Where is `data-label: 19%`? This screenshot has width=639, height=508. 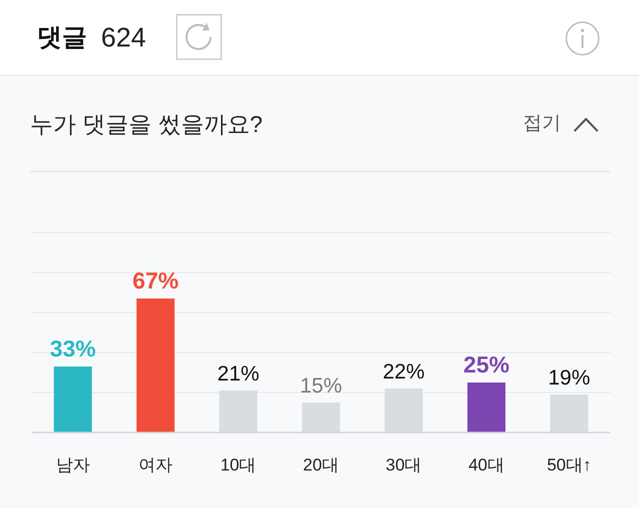
data-label: 19% is located at coordinates (569, 378).